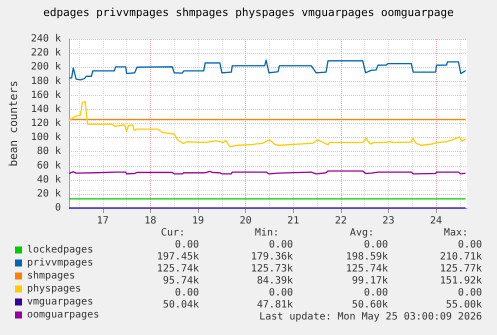 This screenshot has width=497, height=335. Describe the element at coordinates (198, 221) in the screenshot. I see `x-tick-label: 19` at that location.